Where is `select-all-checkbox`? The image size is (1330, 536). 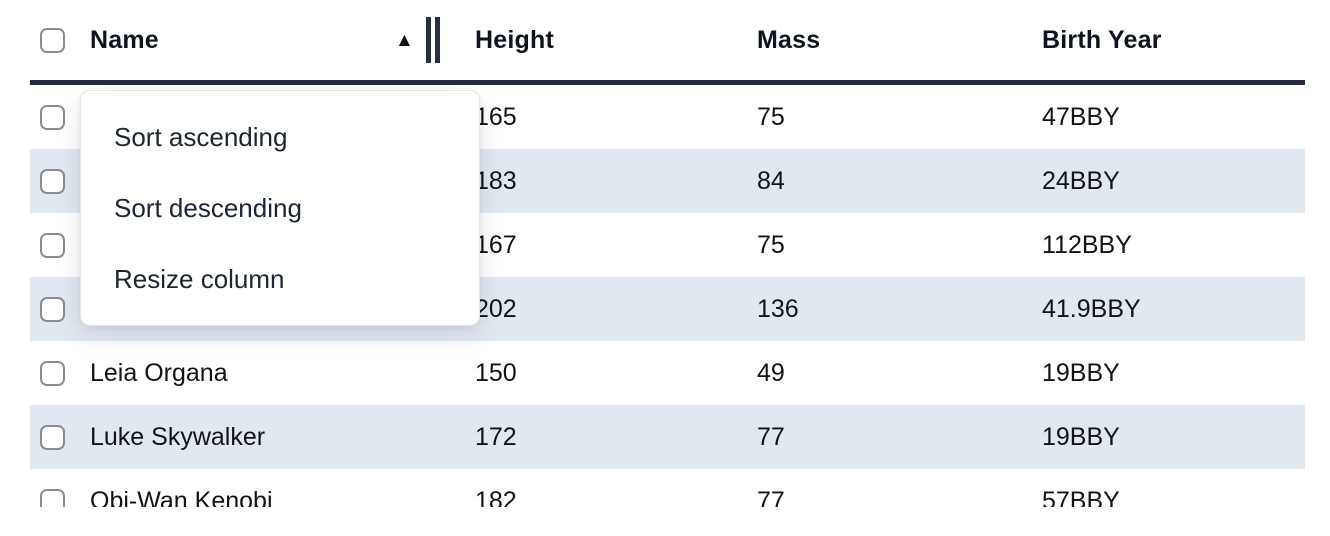
select-all-checkbox is located at coordinates (52, 40).